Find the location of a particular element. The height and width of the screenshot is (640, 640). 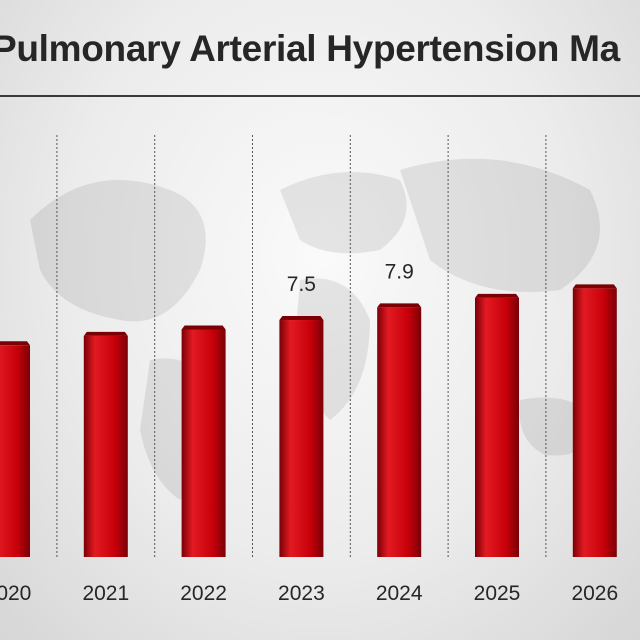

bar-2025 is located at coordinates (497, 427).